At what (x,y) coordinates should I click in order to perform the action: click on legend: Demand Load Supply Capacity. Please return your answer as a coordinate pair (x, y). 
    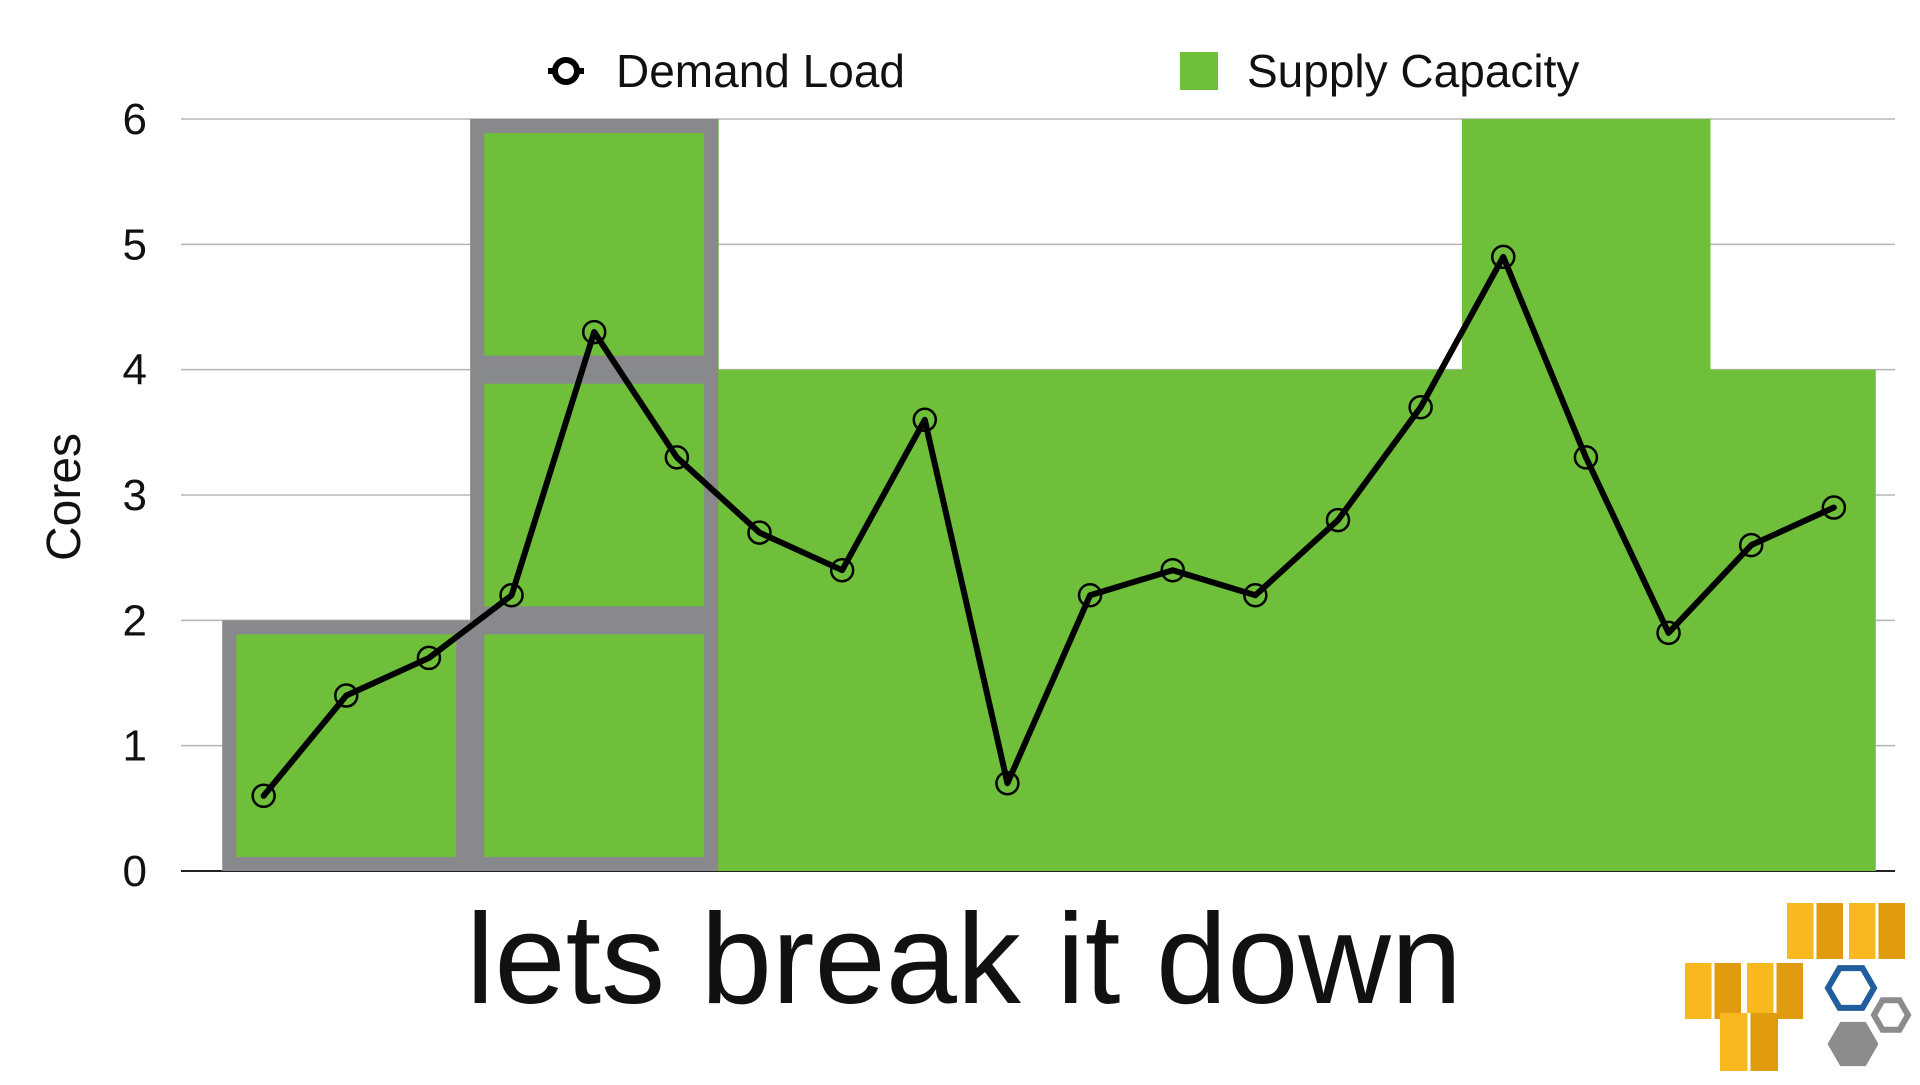
    Looking at the image, I should click on (1063, 71).